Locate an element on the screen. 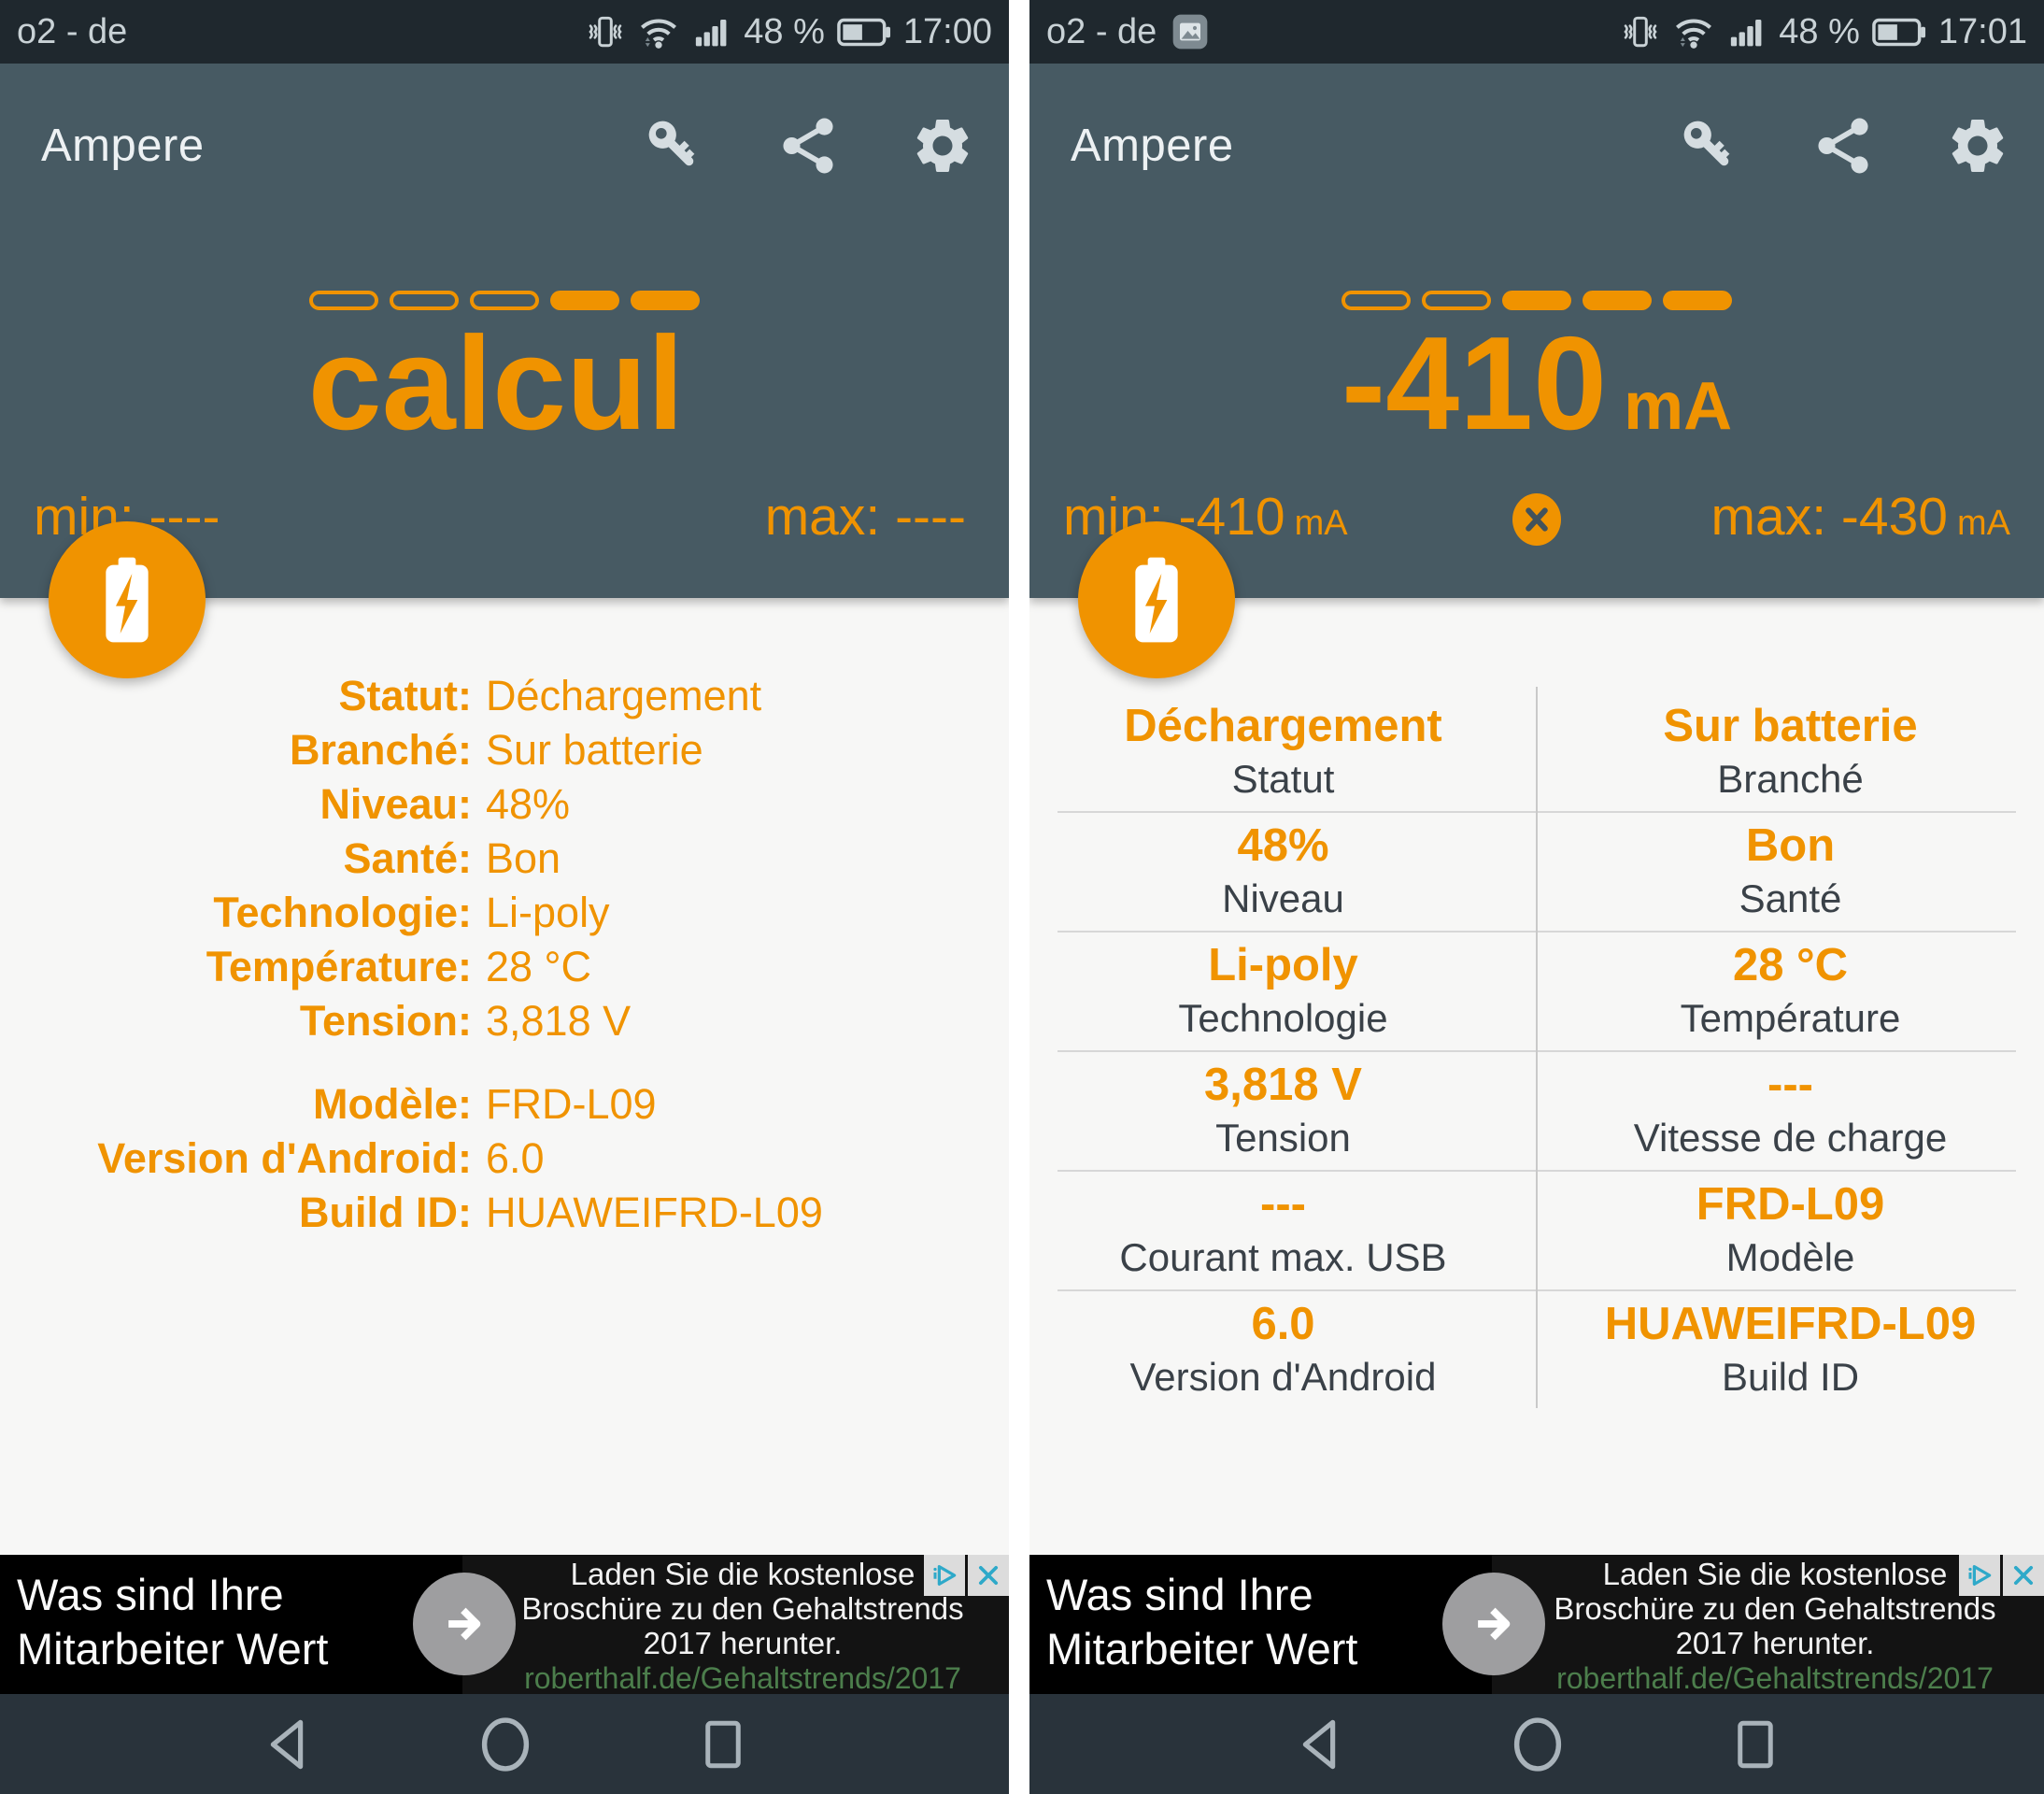  info-row: Technologie: Li-poly is located at coordinates (411, 912).